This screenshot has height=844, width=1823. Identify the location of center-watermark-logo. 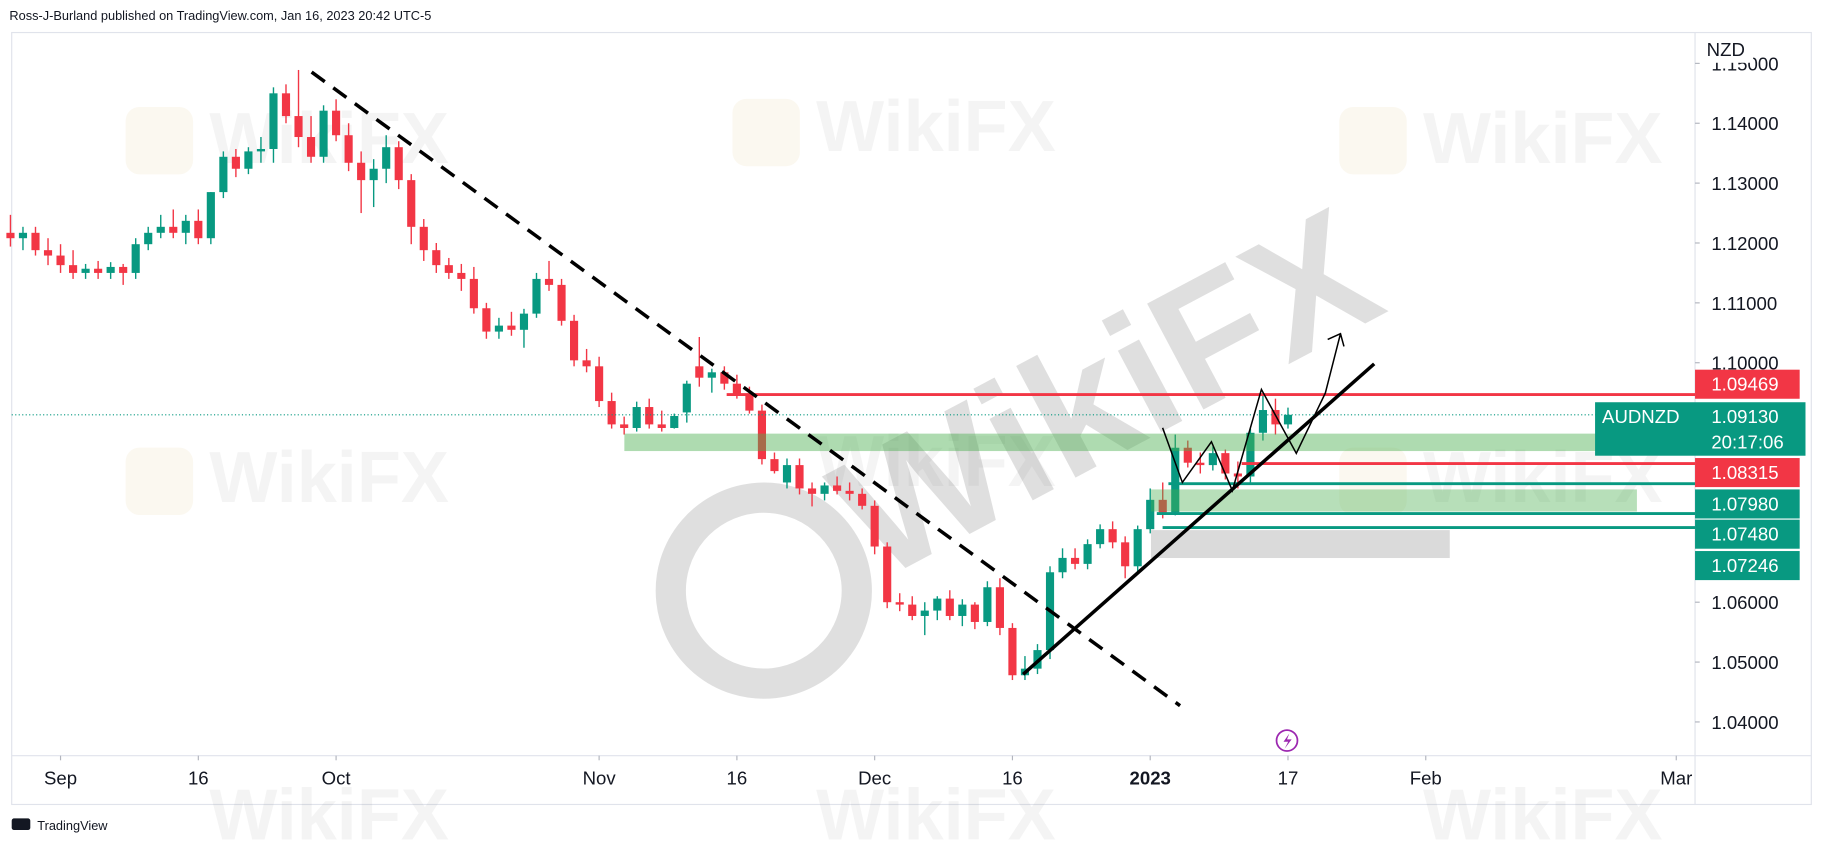
(763, 590).